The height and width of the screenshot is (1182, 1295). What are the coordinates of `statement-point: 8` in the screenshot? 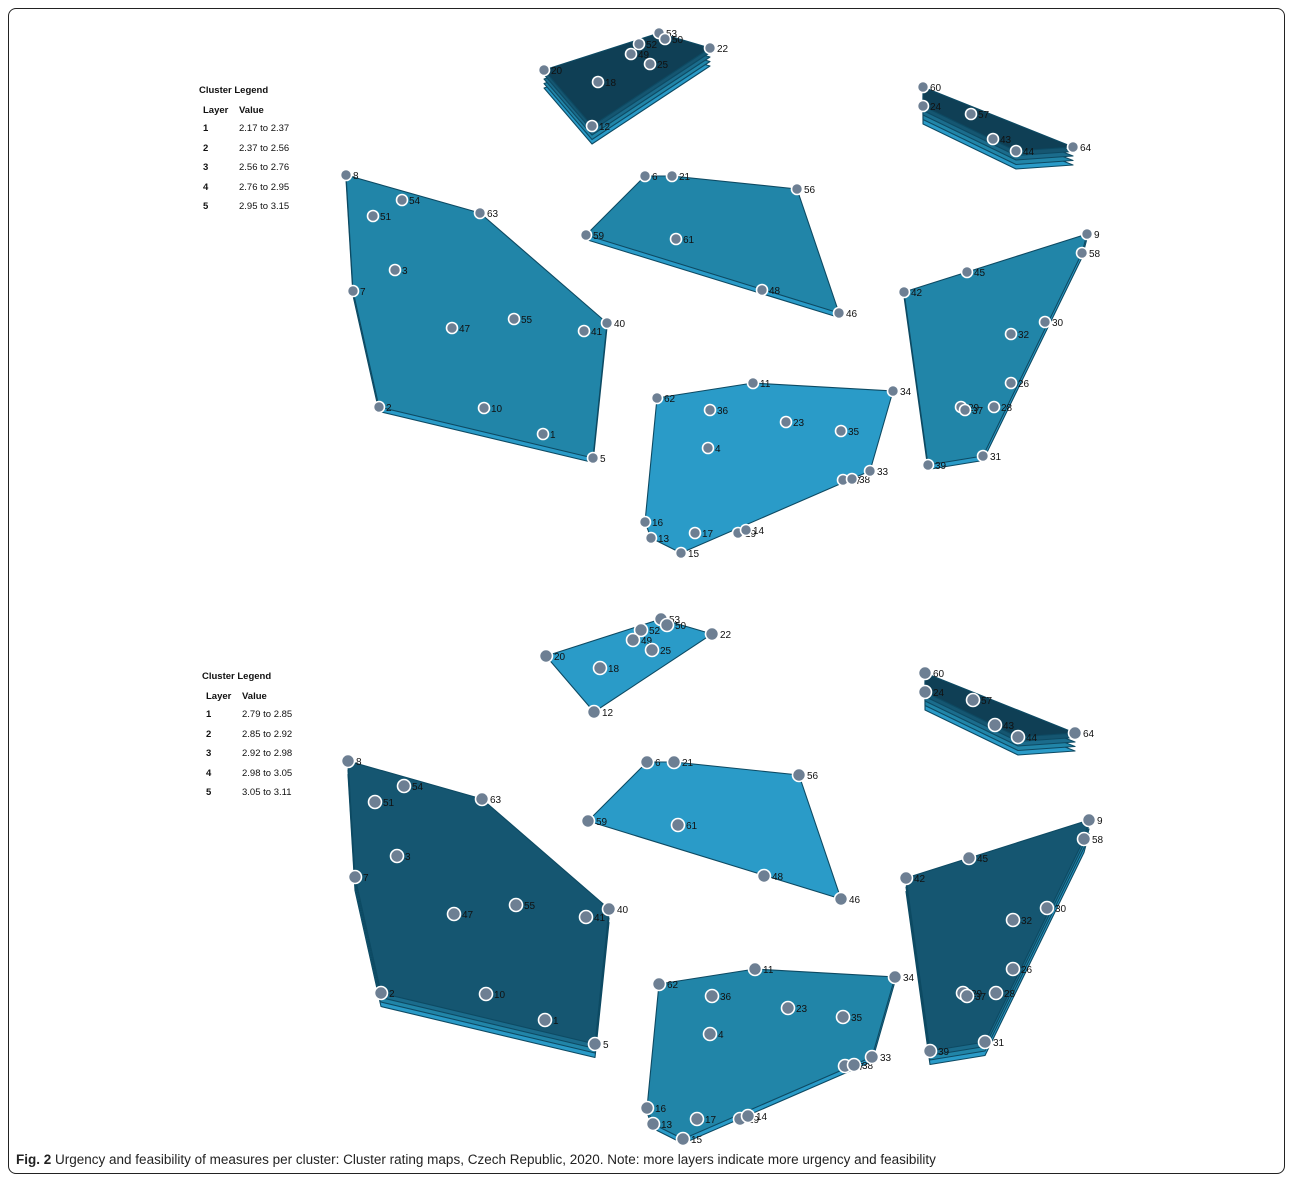 It's located at (351, 761).